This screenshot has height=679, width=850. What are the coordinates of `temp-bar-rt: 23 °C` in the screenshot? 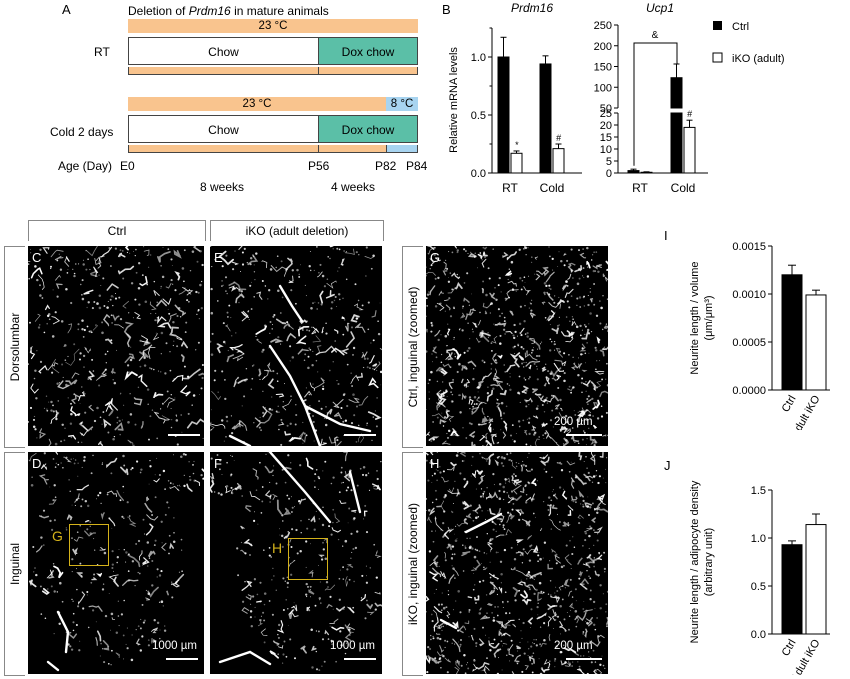 It's located at (273, 26).